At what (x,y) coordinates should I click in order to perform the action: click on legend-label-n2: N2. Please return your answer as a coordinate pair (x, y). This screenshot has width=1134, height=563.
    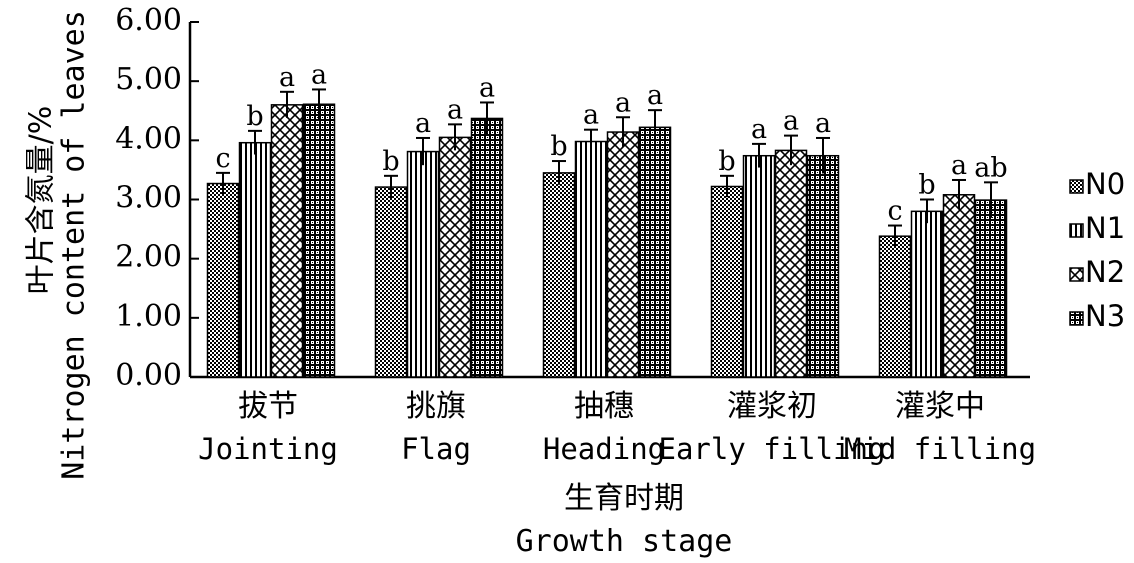
    Looking at the image, I should click on (1105, 272).